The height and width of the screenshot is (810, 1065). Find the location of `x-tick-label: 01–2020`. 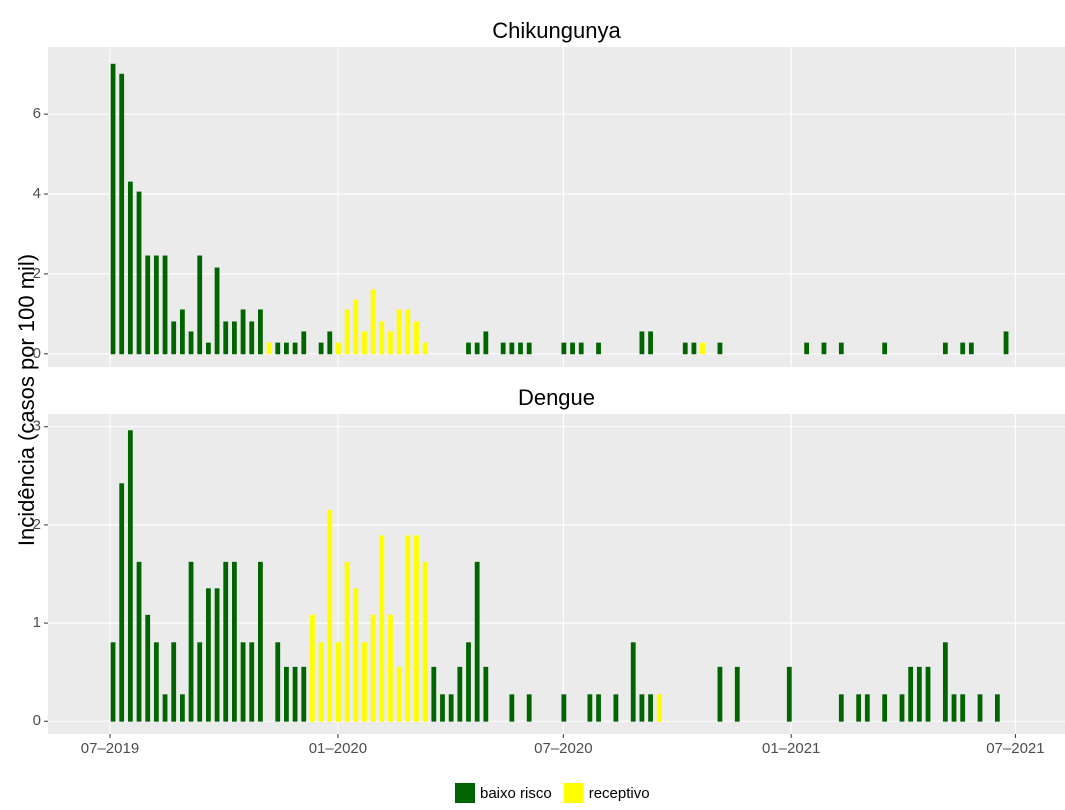

x-tick-label: 01–2020 is located at coordinates (338, 748).